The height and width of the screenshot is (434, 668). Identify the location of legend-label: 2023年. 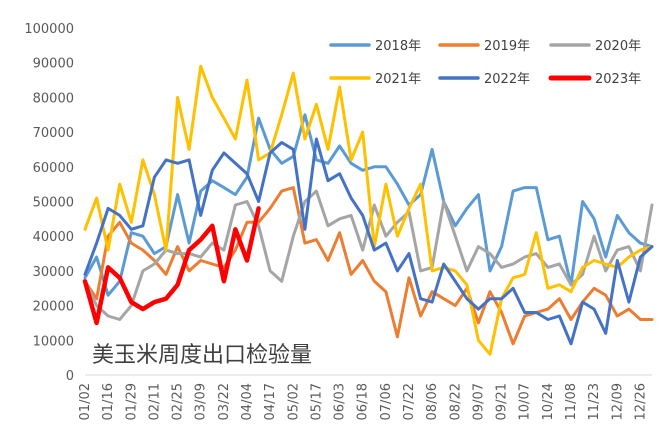
(618, 79).